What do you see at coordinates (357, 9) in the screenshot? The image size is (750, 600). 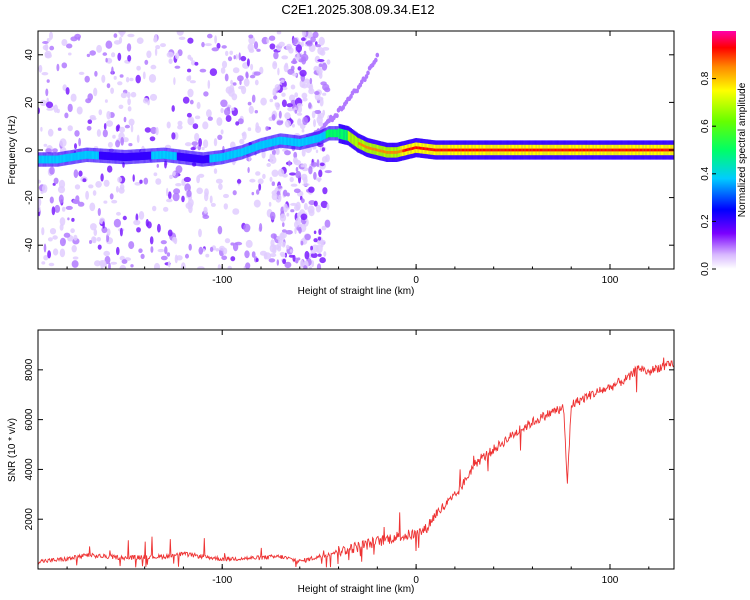 I see `figure-title: C2E1.2025.308.09.34.E12` at bounding box center [357, 9].